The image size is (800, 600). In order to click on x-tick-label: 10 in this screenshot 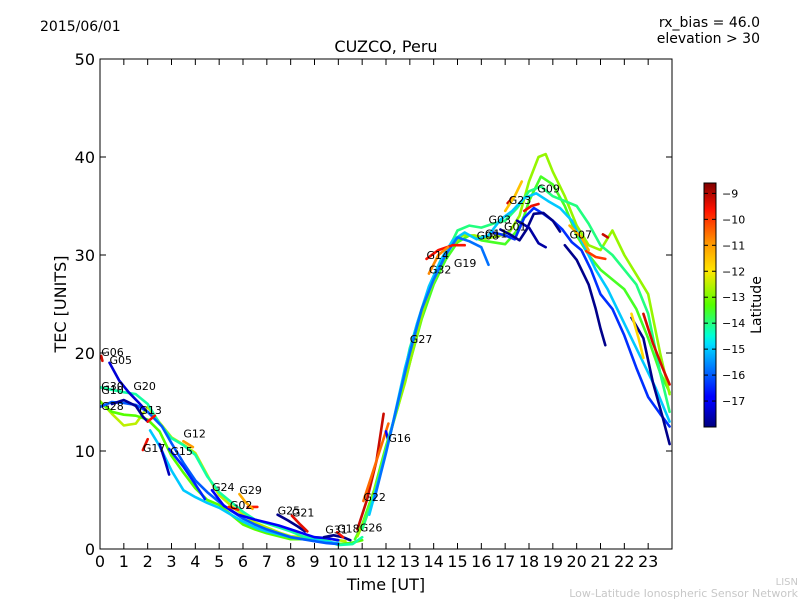, I will do `click(338, 561)`.